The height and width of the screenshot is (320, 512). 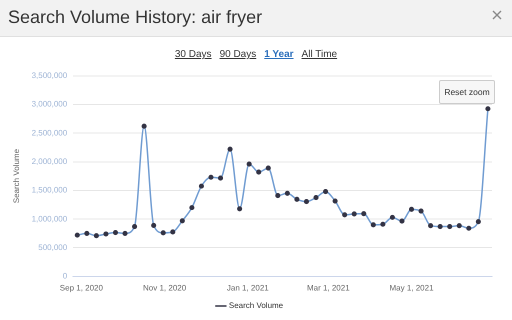 I want to click on y-tick-label: 3,500,000, so click(x=50, y=75).